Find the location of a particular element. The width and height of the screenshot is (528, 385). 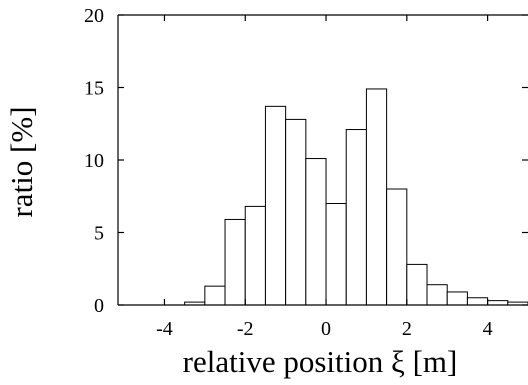

x-axis-title: relative position ξ [m] is located at coordinates (320, 361).